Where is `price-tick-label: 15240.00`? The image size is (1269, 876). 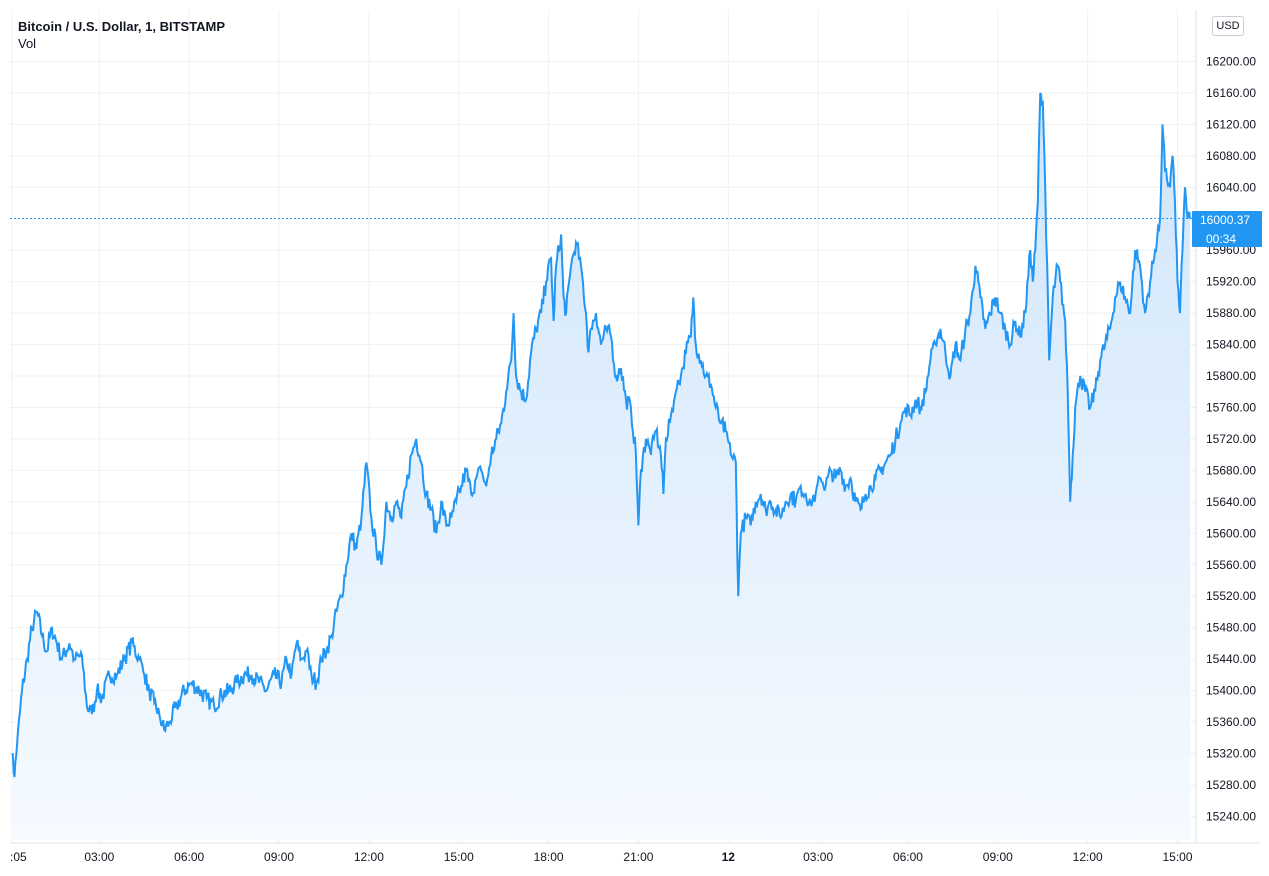 price-tick-label: 15240.00 is located at coordinates (1231, 816).